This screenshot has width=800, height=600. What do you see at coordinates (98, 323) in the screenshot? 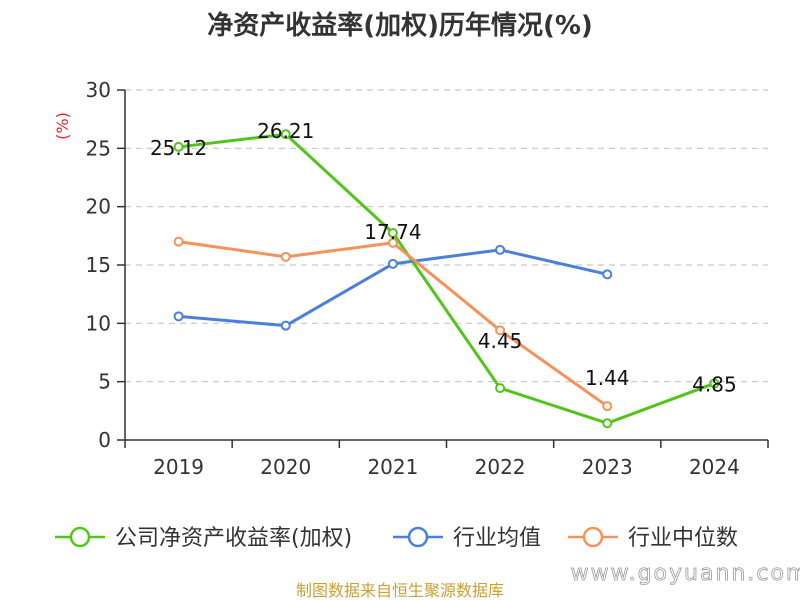
I see `y-tick-label: 10` at bounding box center [98, 323].